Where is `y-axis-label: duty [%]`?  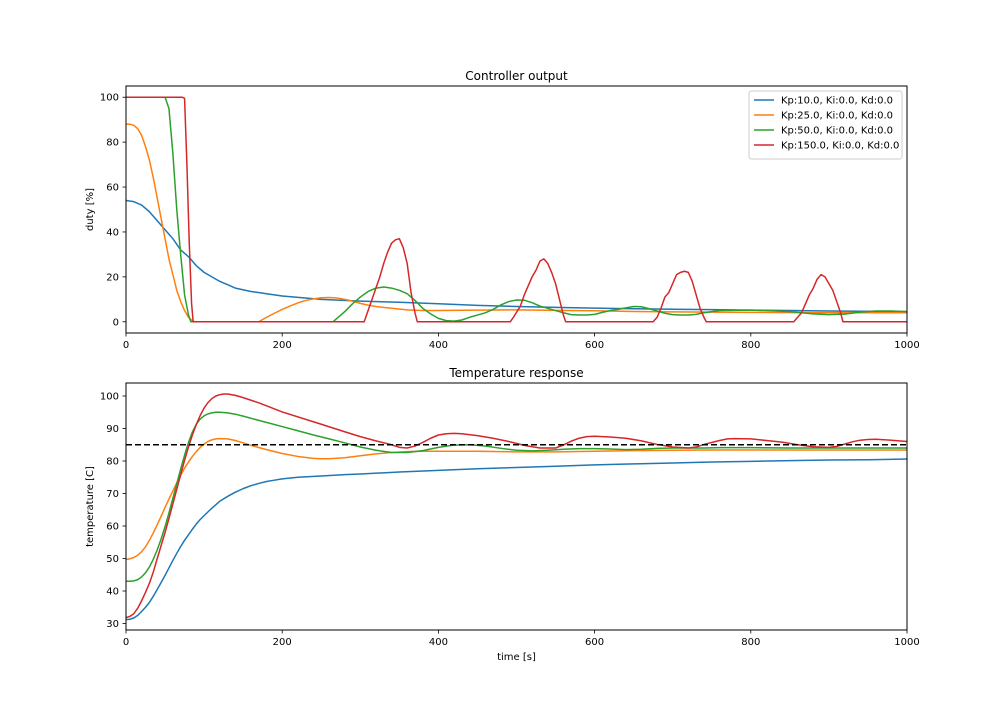 y-axis-label: duty [%] is located at coordinates (90, 209).